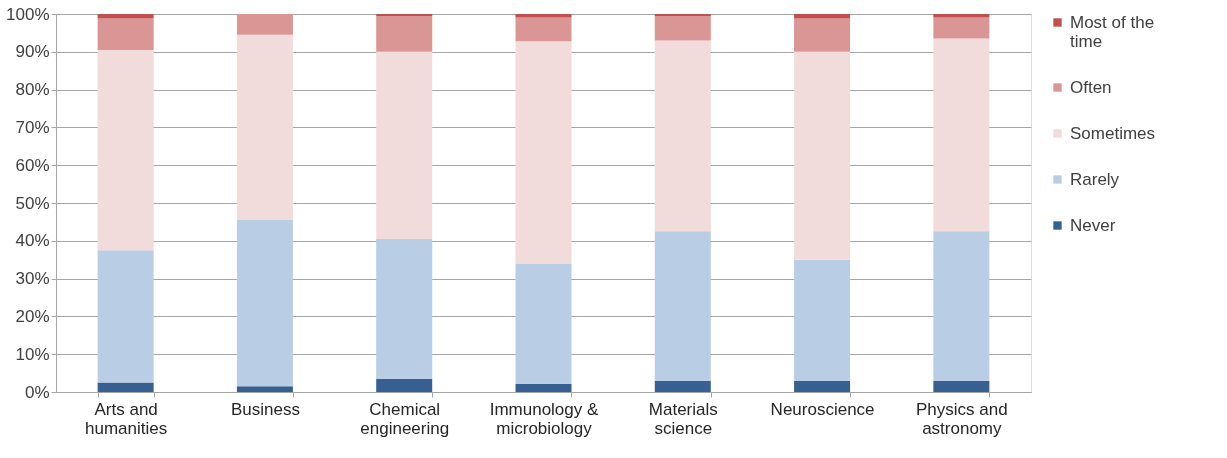  I want to click on y-tick-label: 60%, so click(32, 165).